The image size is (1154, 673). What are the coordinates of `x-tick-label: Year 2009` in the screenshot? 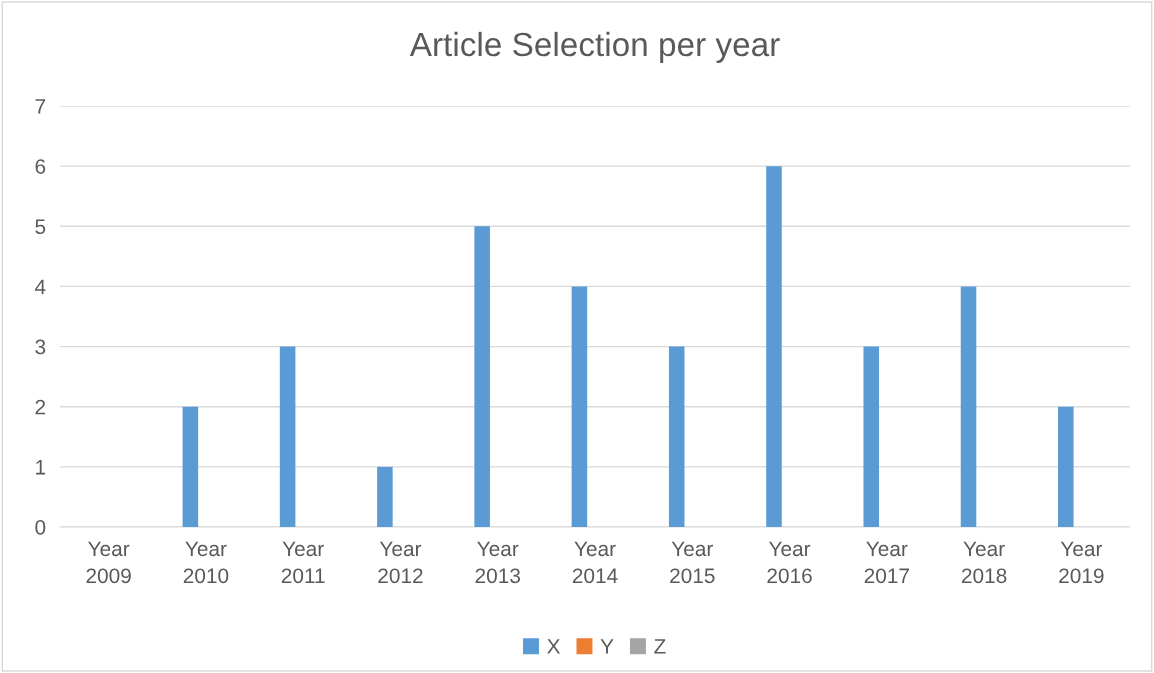 It's located at (108, 562).